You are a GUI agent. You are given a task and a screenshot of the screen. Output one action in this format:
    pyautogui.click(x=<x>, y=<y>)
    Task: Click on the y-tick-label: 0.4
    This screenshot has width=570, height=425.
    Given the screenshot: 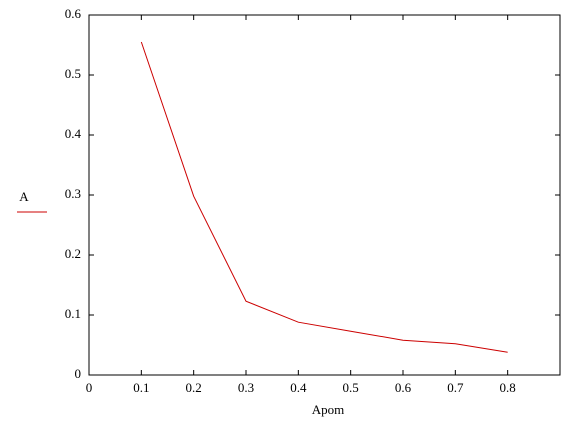 What is the action you would take?
    pyautogui.click(x=73, y=133)
    